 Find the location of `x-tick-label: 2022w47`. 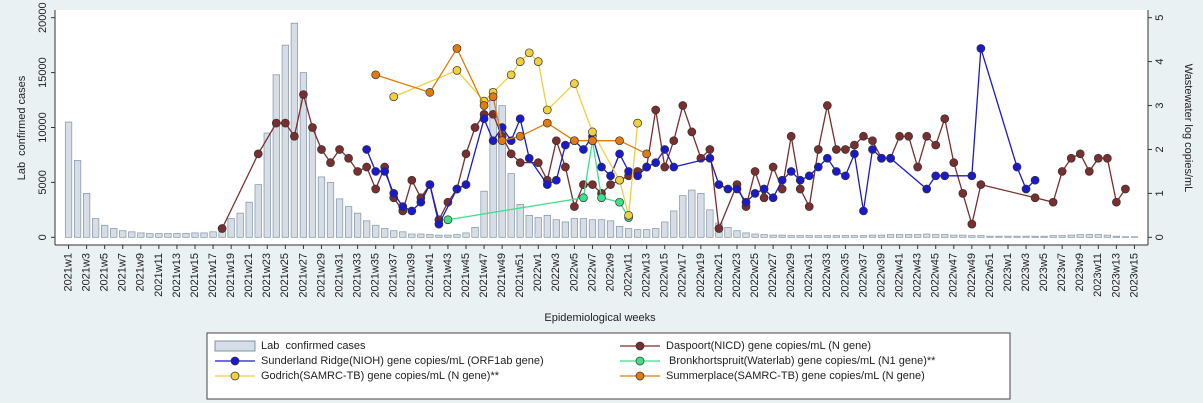

x-tick-label: 2022w47 is located at coordinates (954, 275).